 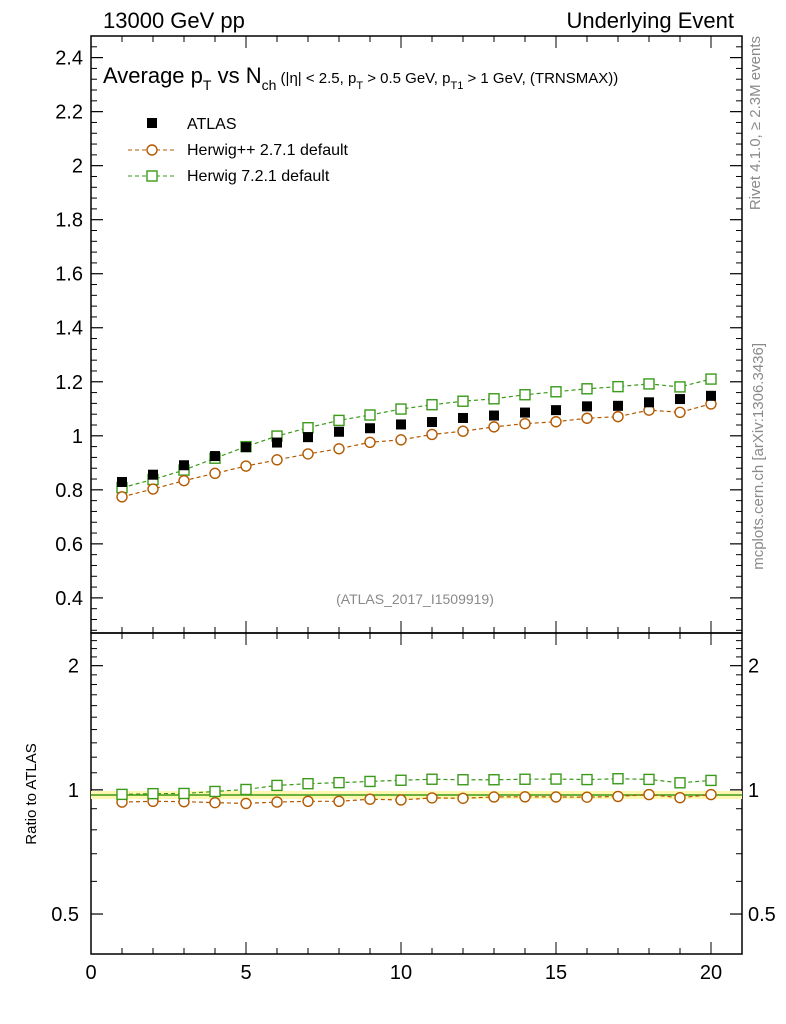 I want to click on legend-herwigpp-marker, so click(x=152, y=150).